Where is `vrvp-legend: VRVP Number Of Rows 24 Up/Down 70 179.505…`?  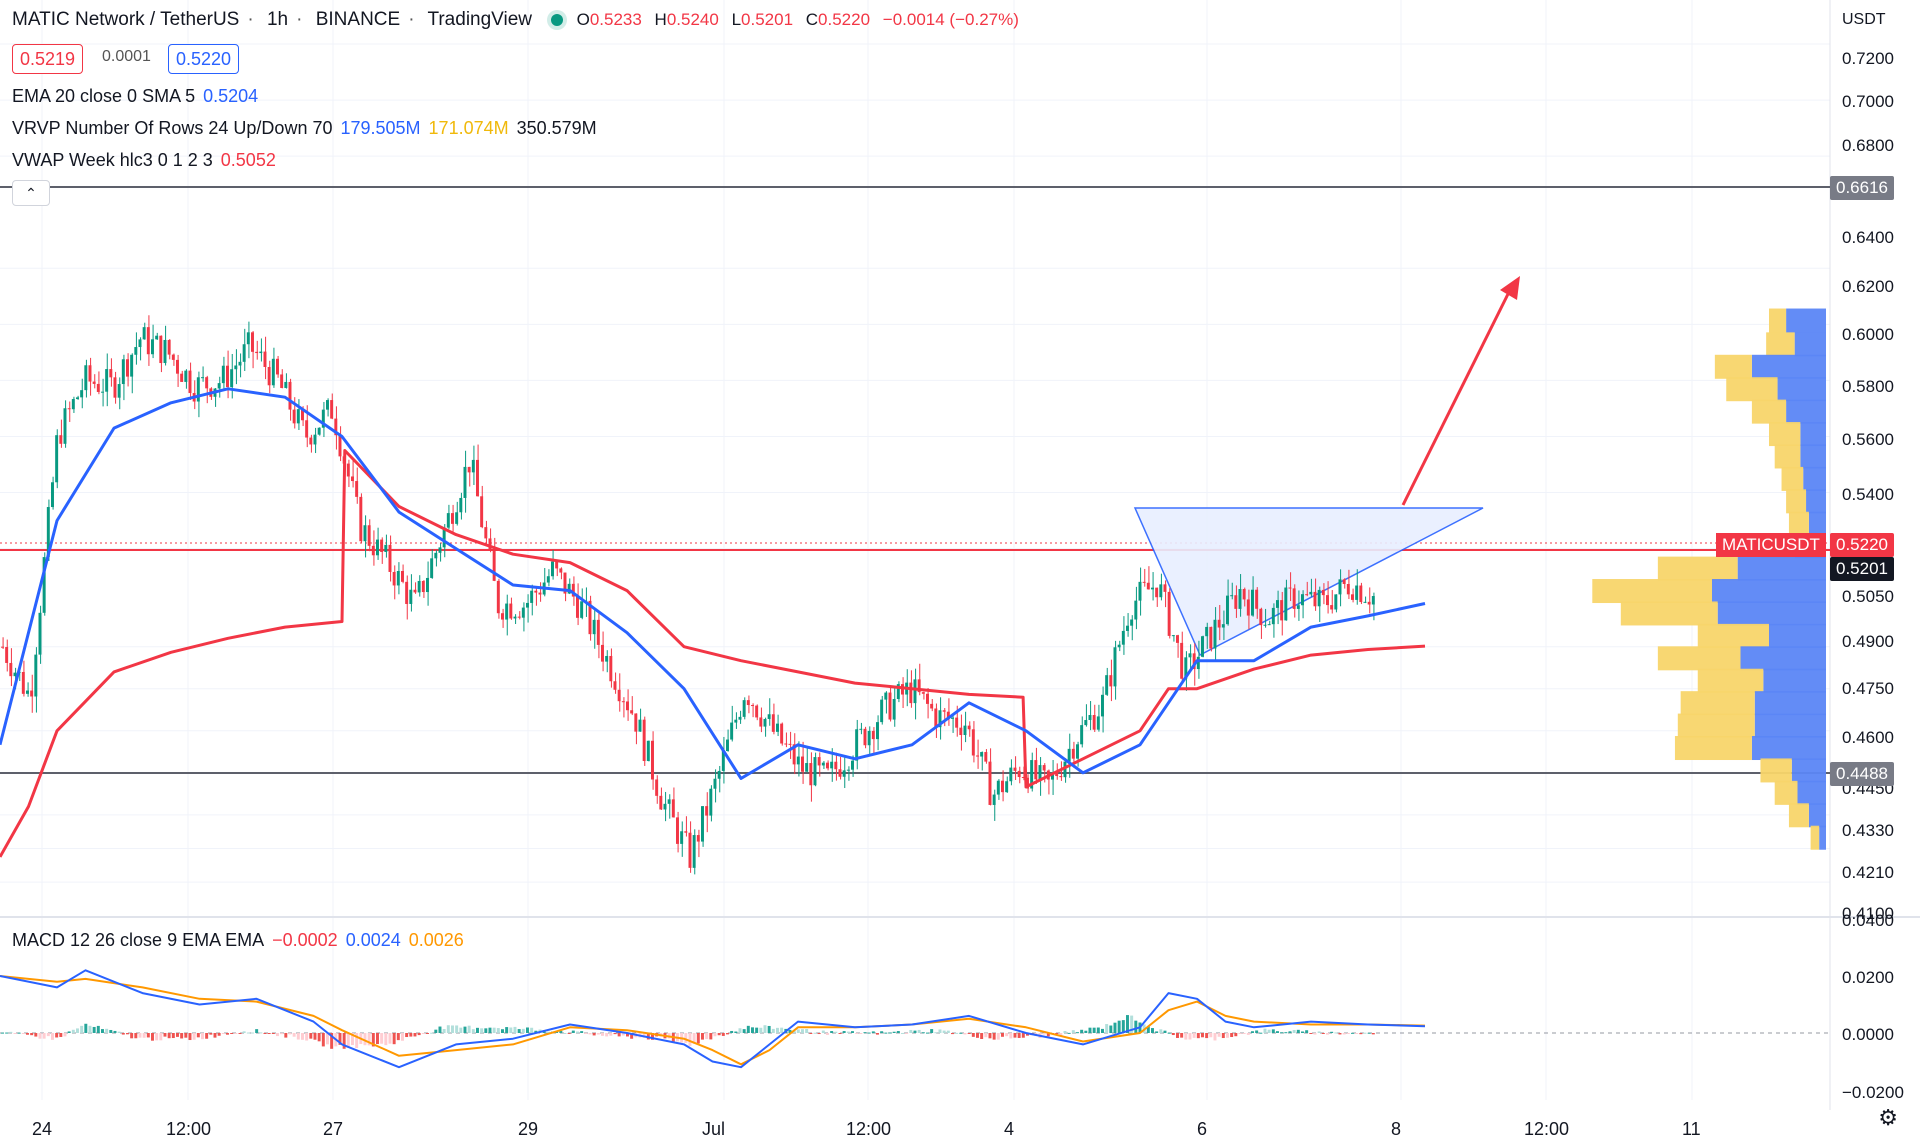 vrvp-legend: VRVP Number Of Rows 24 Up/Down 70 179.505… is located at coordinates (308, 128).